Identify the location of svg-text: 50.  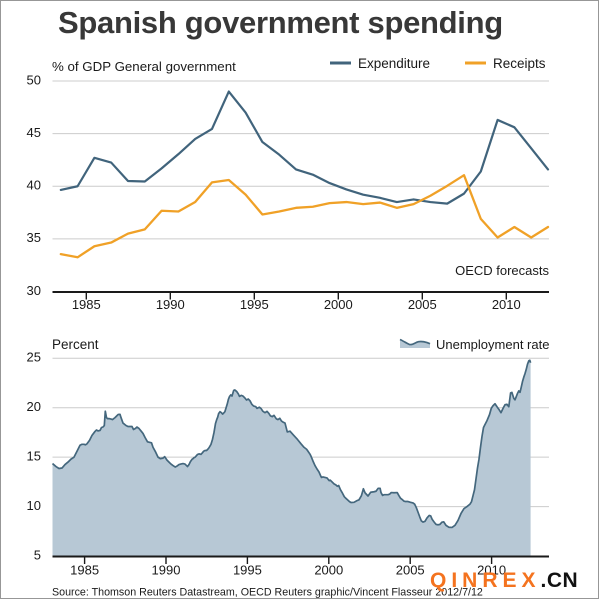
(34, 79).